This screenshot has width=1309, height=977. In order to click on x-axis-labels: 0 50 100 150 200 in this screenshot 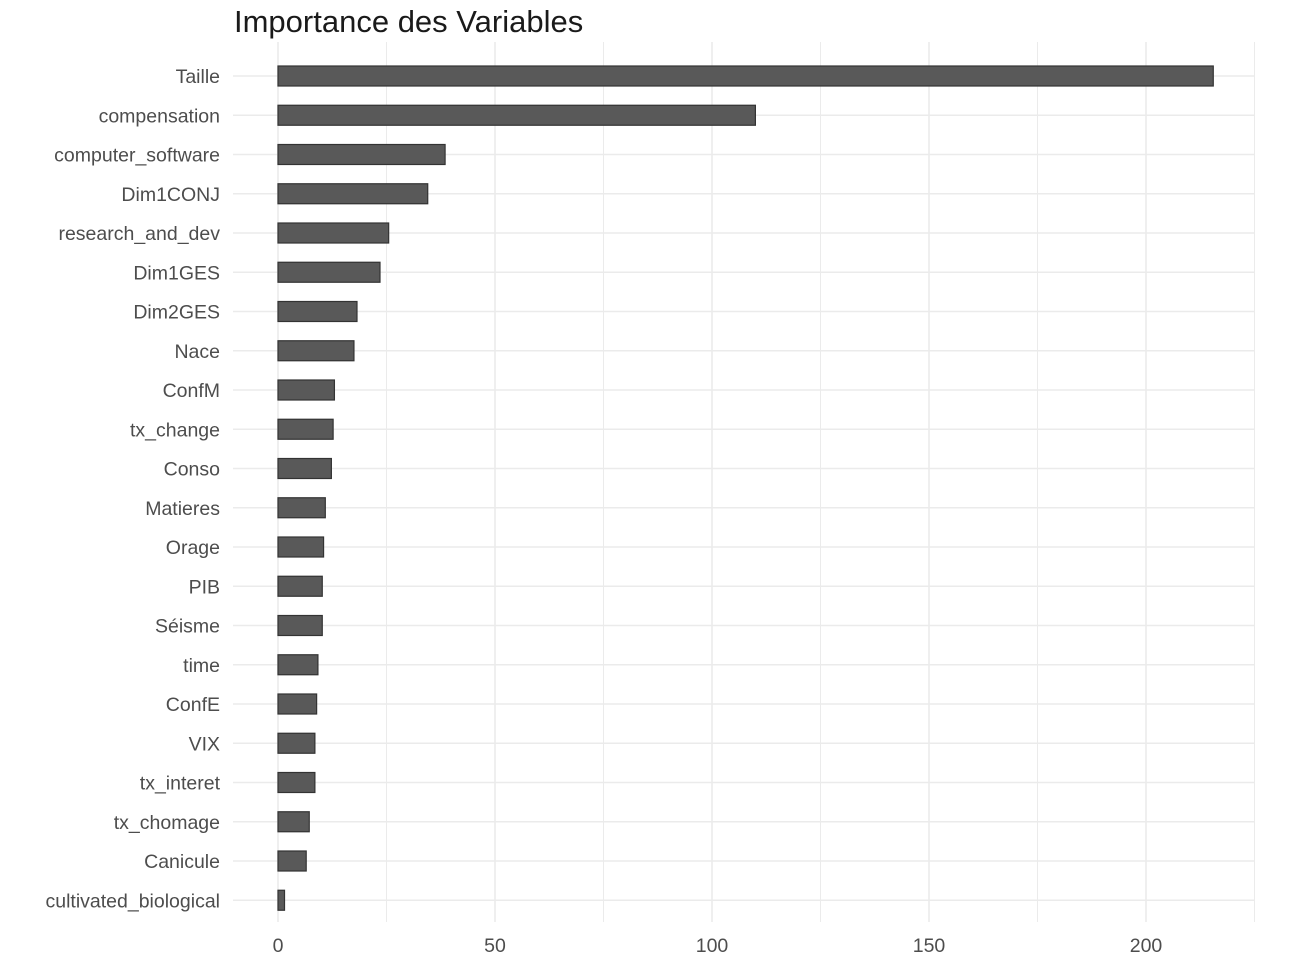, I will do `click(718, 946)`.